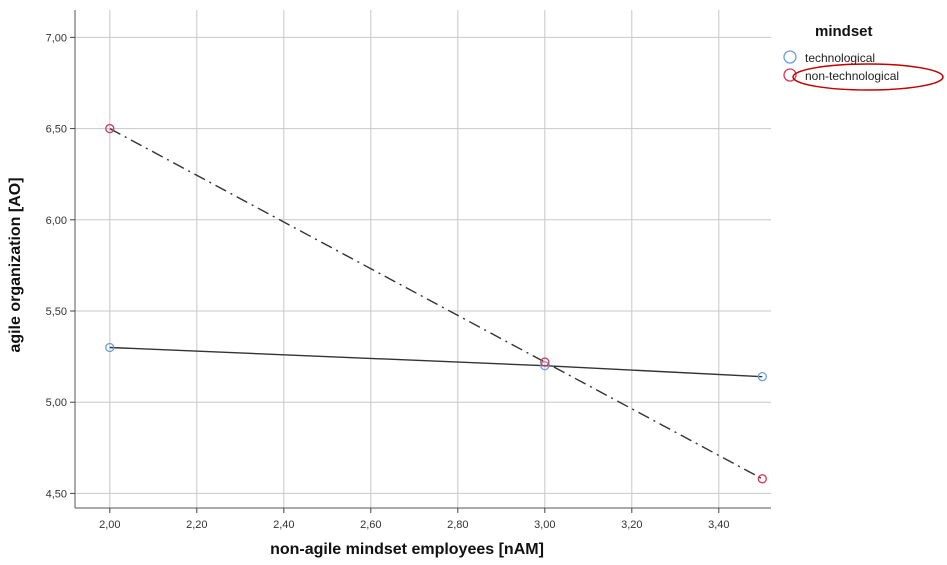 This screenshot has height=565, width=947. Describe the element at coordinates (844, 31) in the screenshot. I see `legend-title: mindset` at that location.